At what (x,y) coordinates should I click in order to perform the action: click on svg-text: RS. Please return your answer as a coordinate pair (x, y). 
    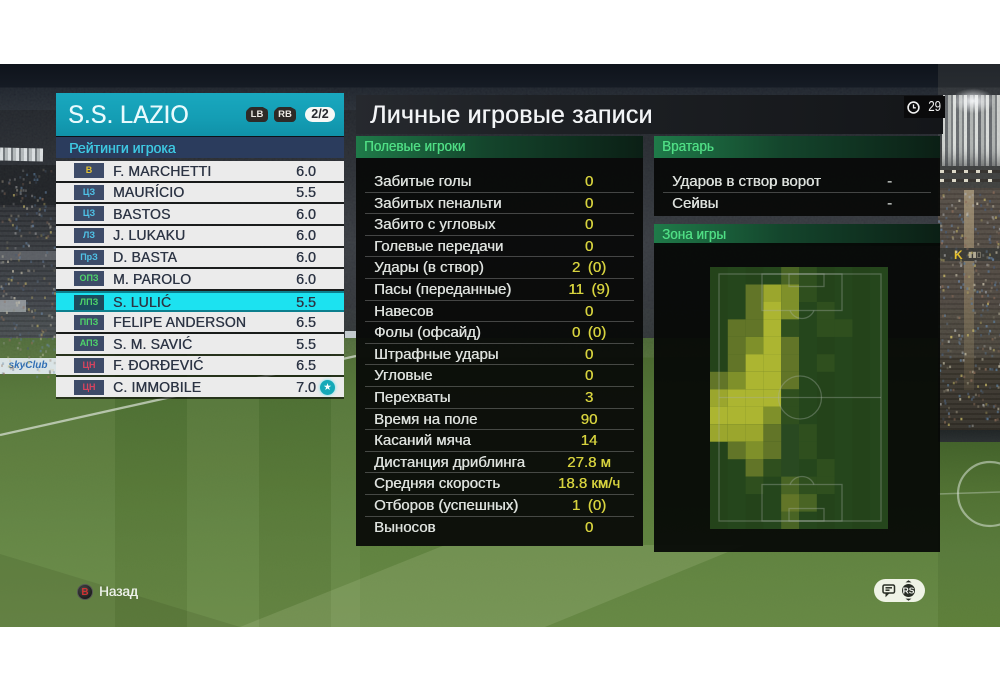
    Looking at the image, I should click on (909, 591).